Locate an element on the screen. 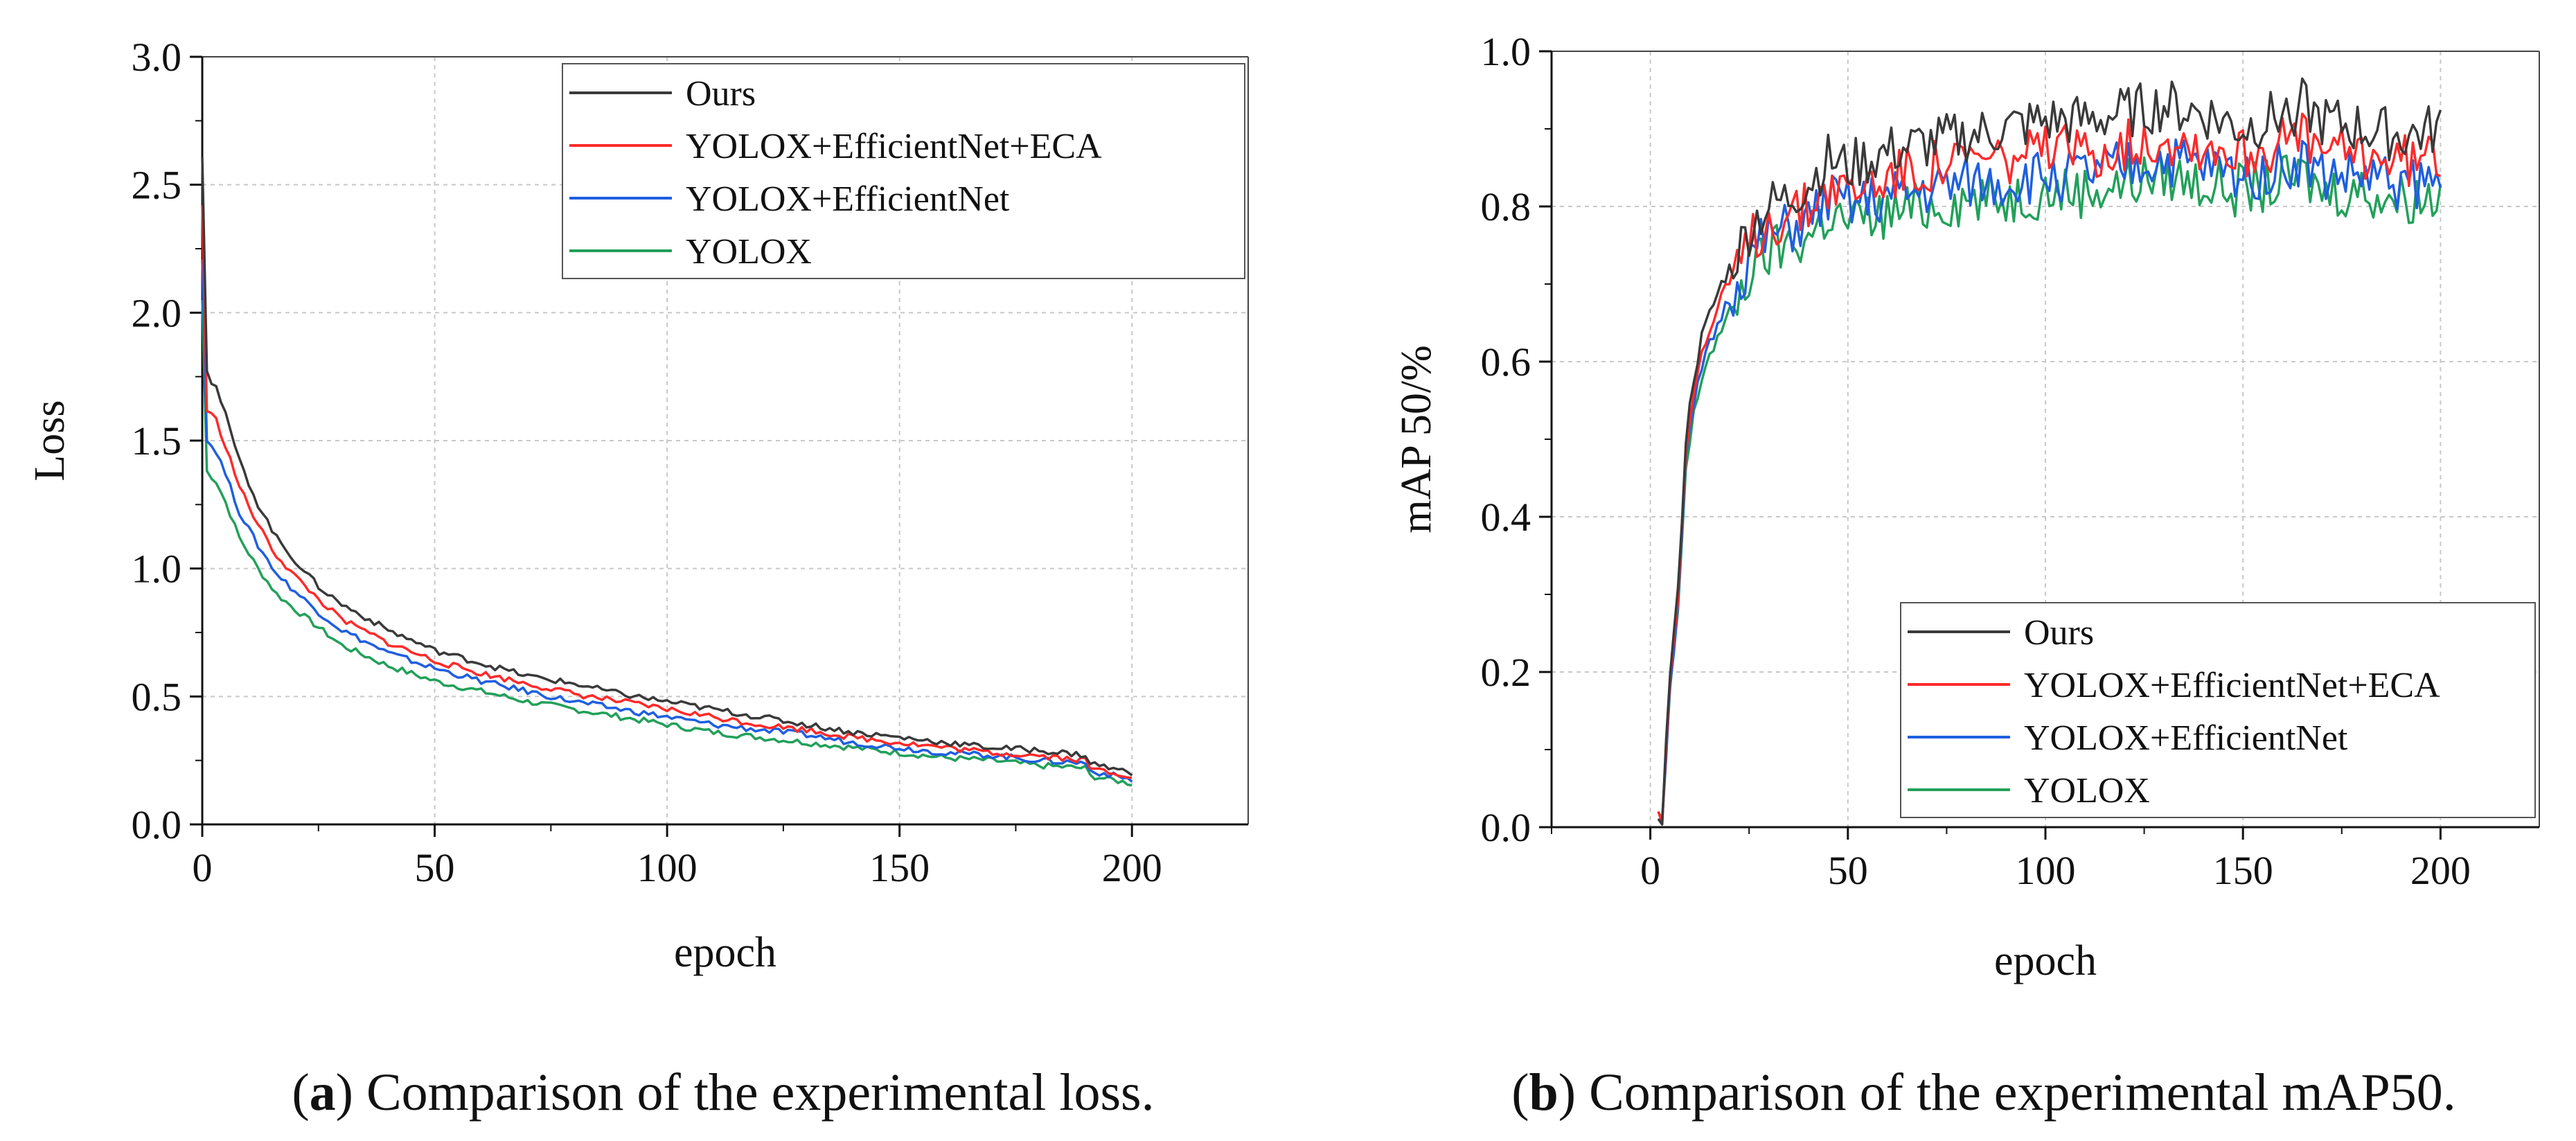 The width and height of the screenshot is (2576, 1141). y-tick-label: 1.5 is located at coordinates (157, 440).